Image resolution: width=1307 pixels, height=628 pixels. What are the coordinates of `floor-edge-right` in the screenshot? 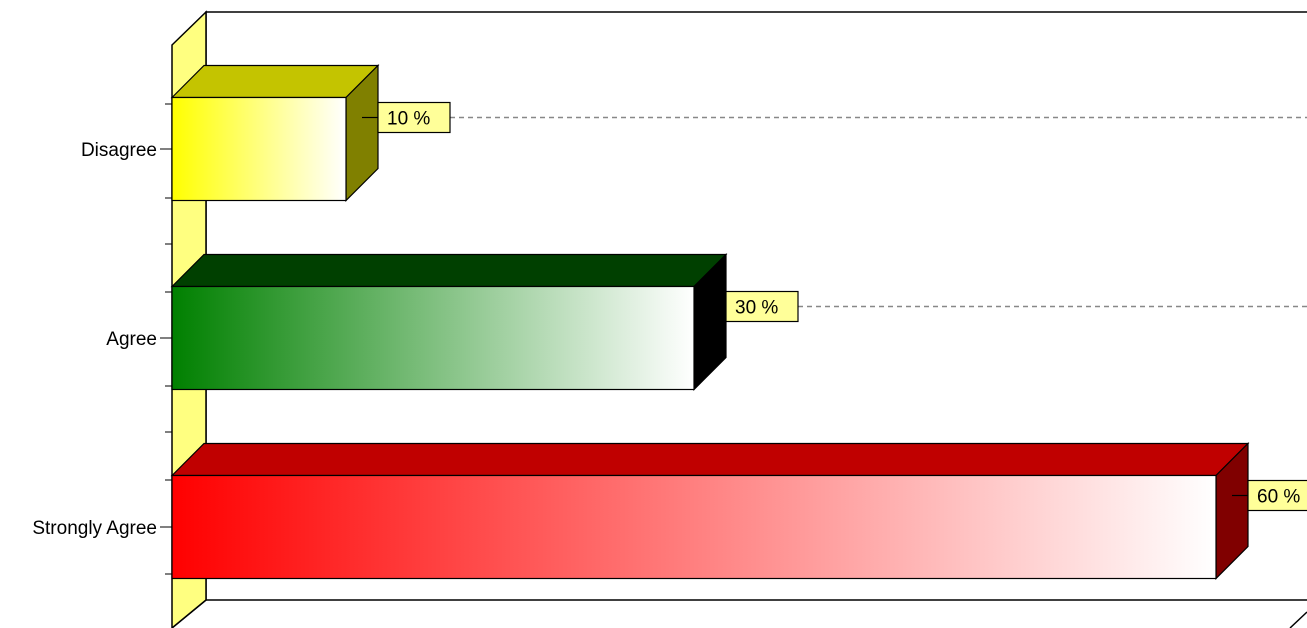 It's located at (1298, 620).